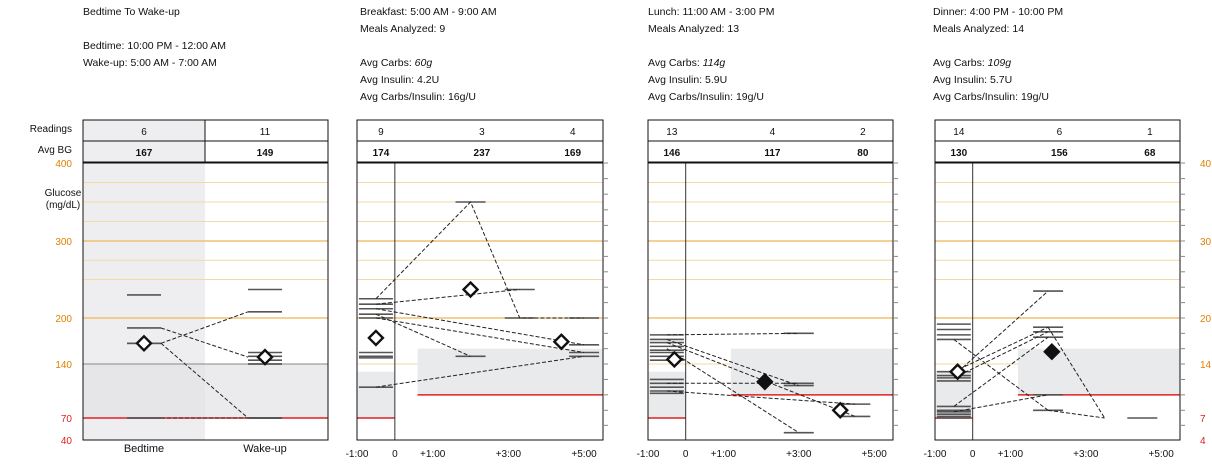 The width and height of the screenshot is (1212, 466). Describe the element at coordinates (672, 153) in the screenshot. I see `avg-bg-value: 146` at that location.